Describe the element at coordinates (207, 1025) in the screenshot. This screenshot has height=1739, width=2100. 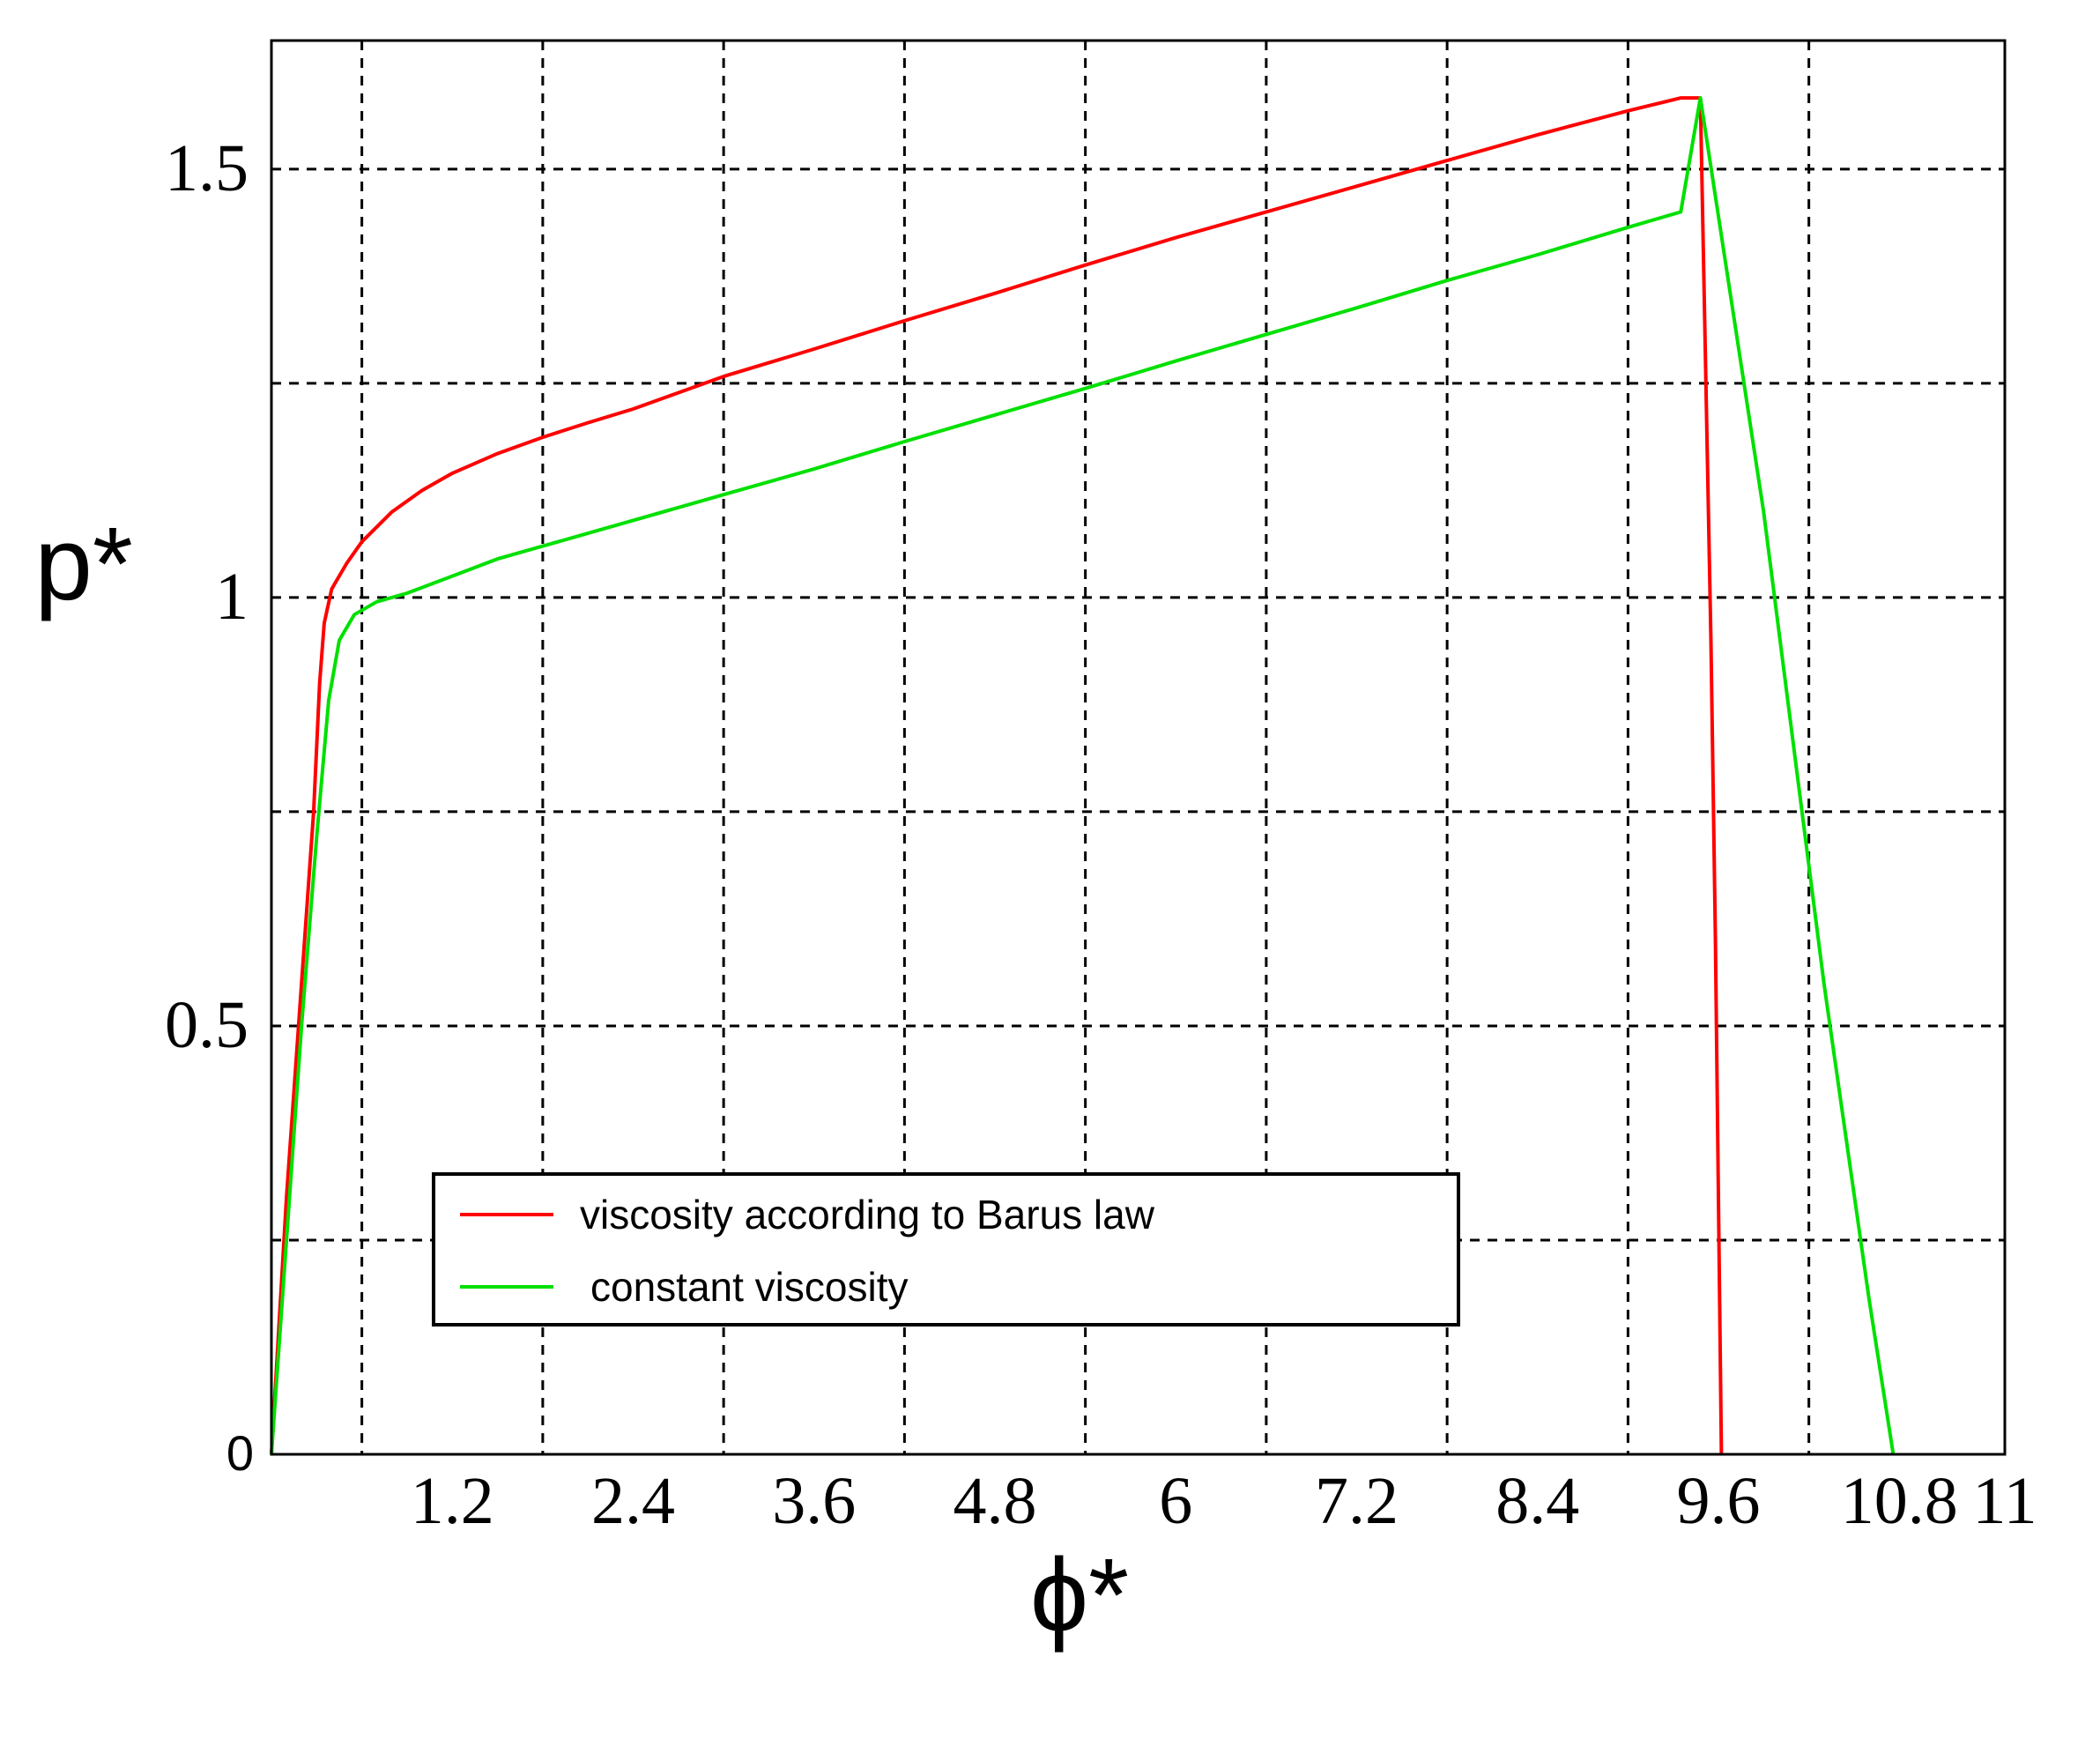
I see `y-tick-label: 0.5` at that location.